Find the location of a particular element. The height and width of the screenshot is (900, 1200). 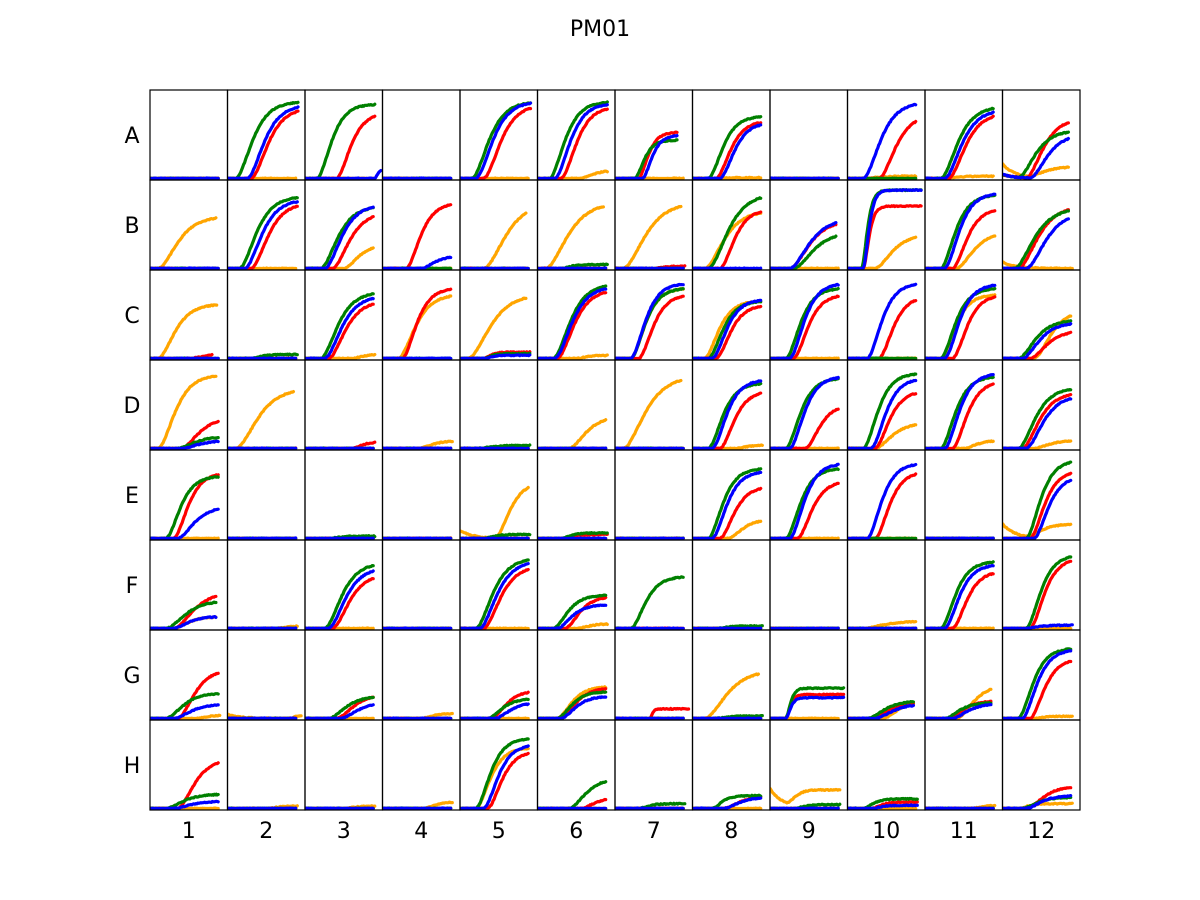

curve-blue-h11 is located at coordinates (960, 808).